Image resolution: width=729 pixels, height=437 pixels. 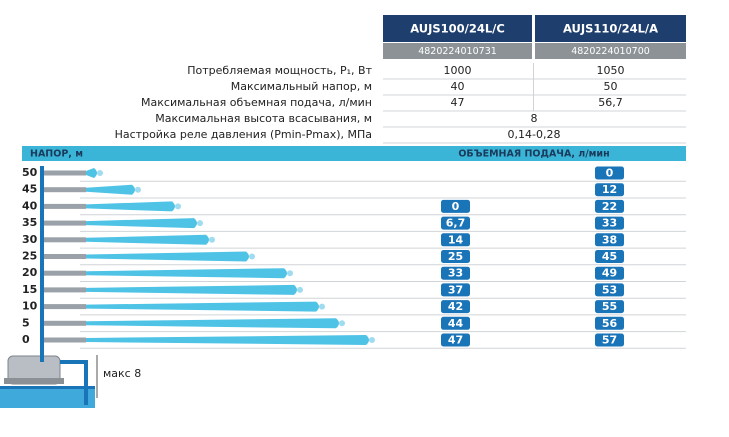 I want to click on flow-value: 6,7, so click(x=456, y=223).